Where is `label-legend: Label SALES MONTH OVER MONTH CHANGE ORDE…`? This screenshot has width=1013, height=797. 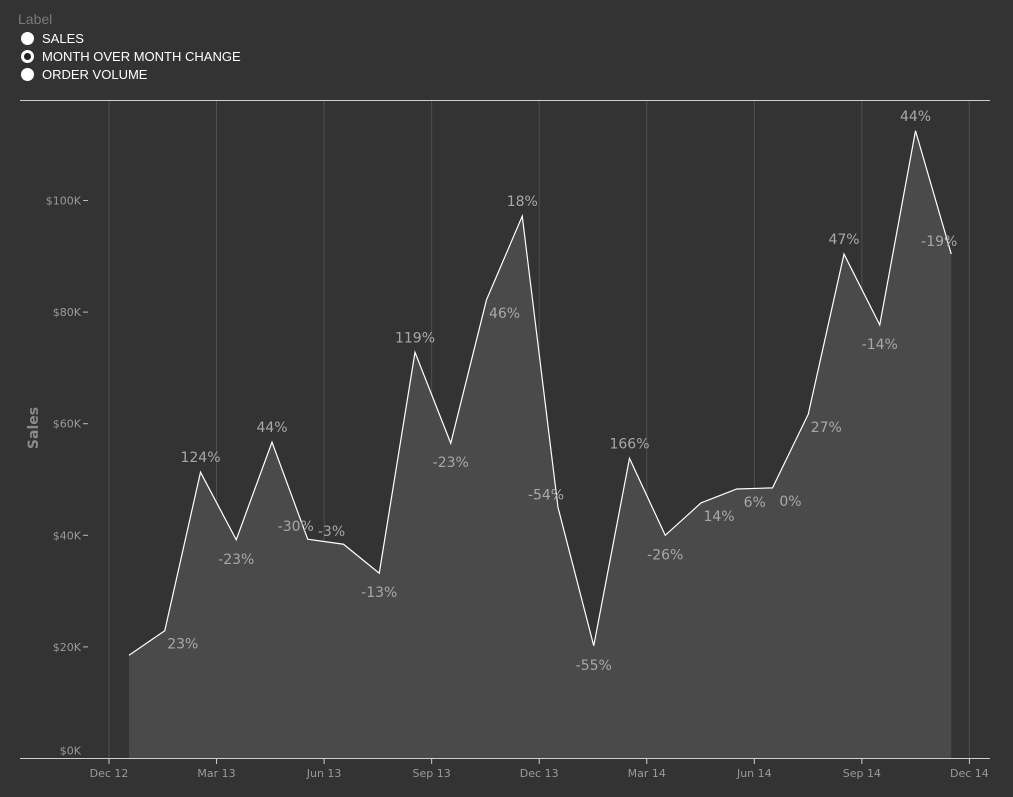
label-legend: Label SALES MONTH OVER MONTH CHANGE ORDE… is located at coordinates (129, 47).